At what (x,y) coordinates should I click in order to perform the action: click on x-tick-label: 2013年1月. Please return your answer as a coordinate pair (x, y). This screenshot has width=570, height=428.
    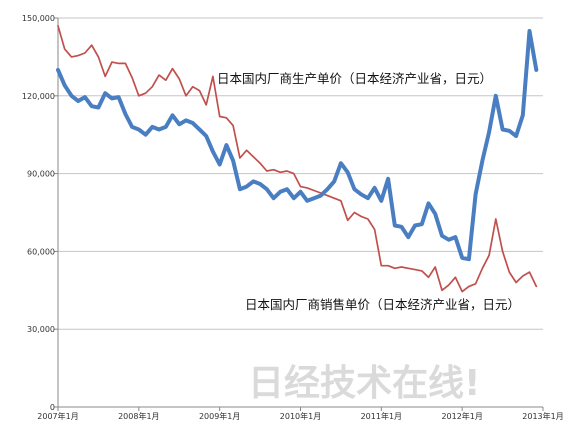
    Looking at the image, I should click on (542, 416).